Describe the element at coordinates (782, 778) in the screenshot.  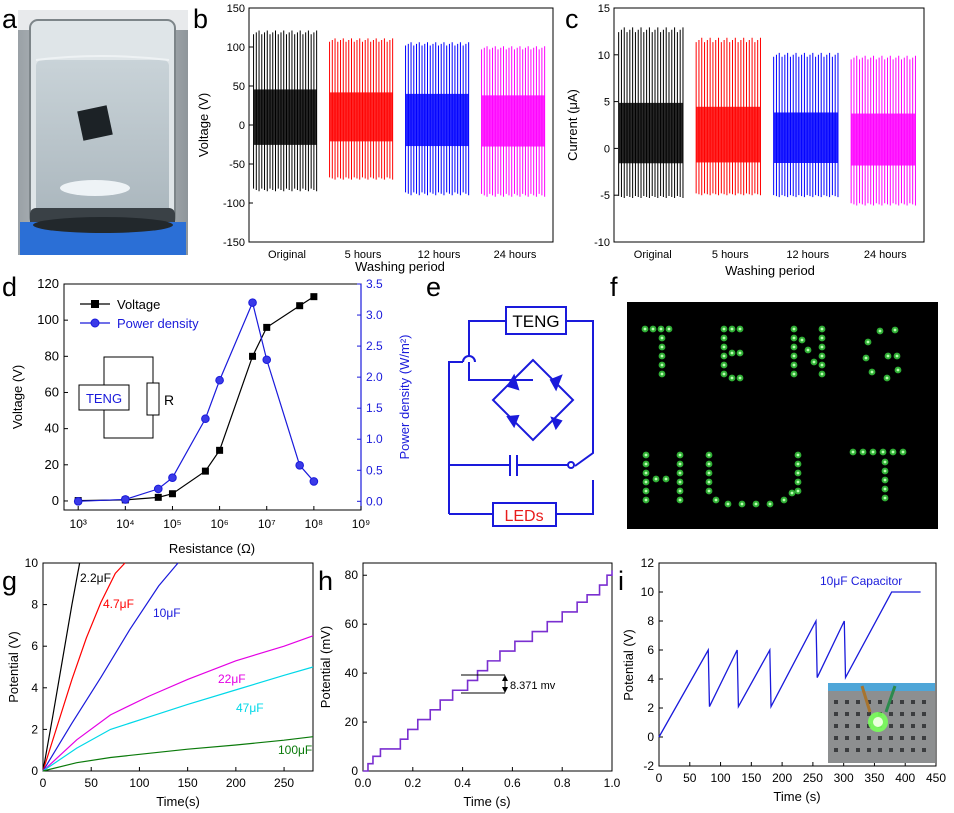
I see `x-tick-label: 200` at that location.